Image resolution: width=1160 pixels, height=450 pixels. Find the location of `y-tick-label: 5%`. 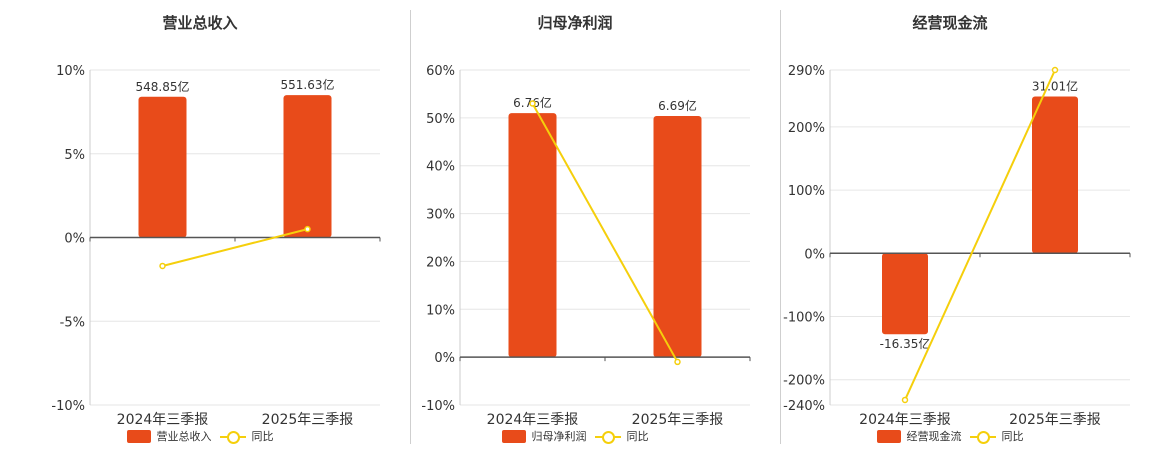

y-tick-label: 5% is located at coordinates (74, 155).